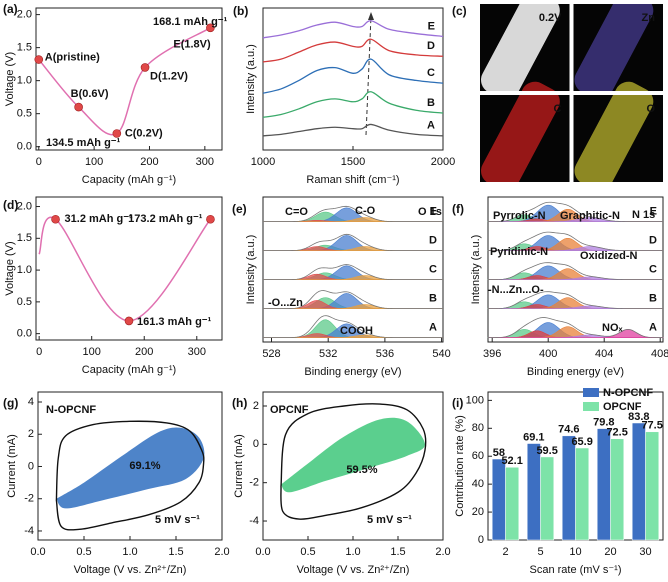 The image size is (668, 582). Describe the element at coordinates (571, 2) in the screenshot. I see `mask-top` at that location.